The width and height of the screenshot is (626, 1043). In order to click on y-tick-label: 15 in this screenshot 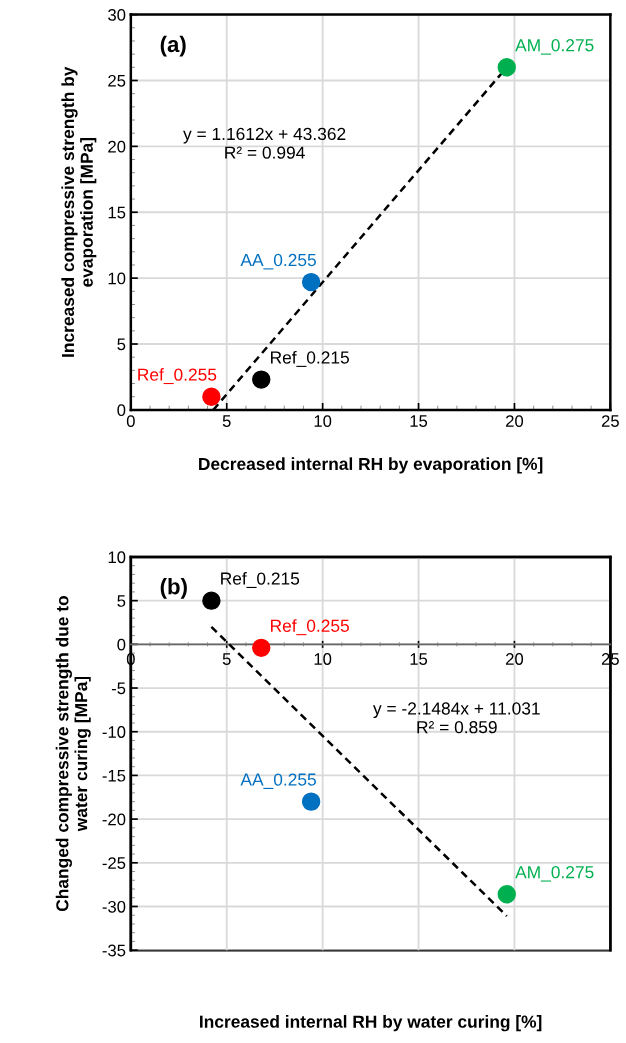, I will do `click(117, 212)`.